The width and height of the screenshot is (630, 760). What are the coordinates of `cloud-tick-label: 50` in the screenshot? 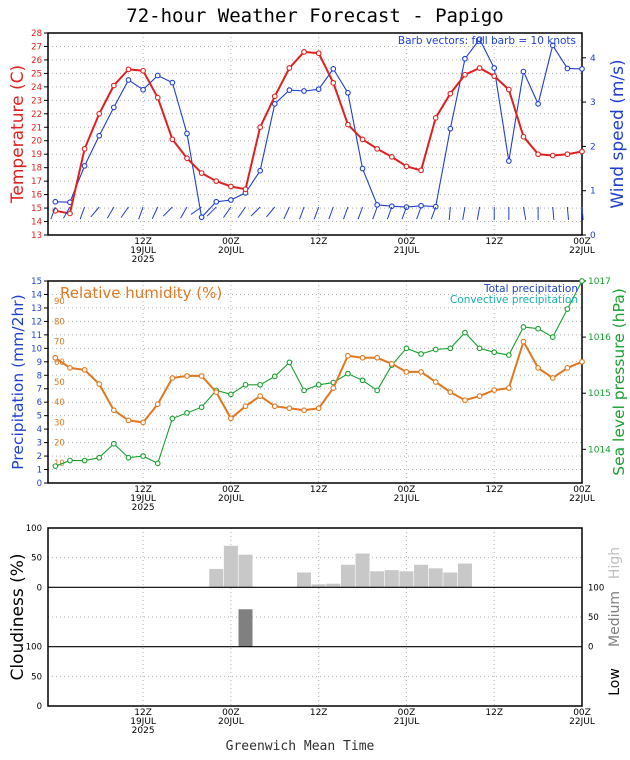 It's located at (593, 618).